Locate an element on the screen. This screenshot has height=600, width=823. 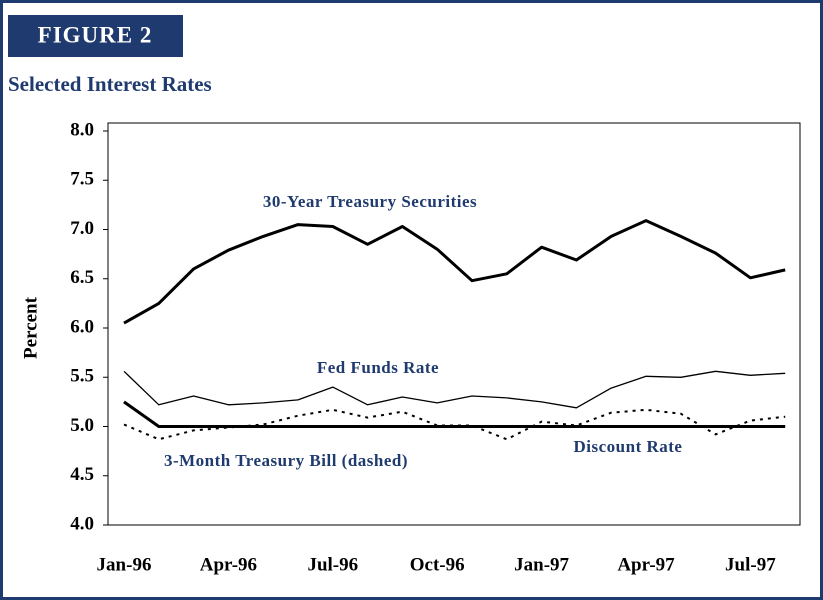
x-tick-label: Jan-96 is located at coordinates (124, 564).